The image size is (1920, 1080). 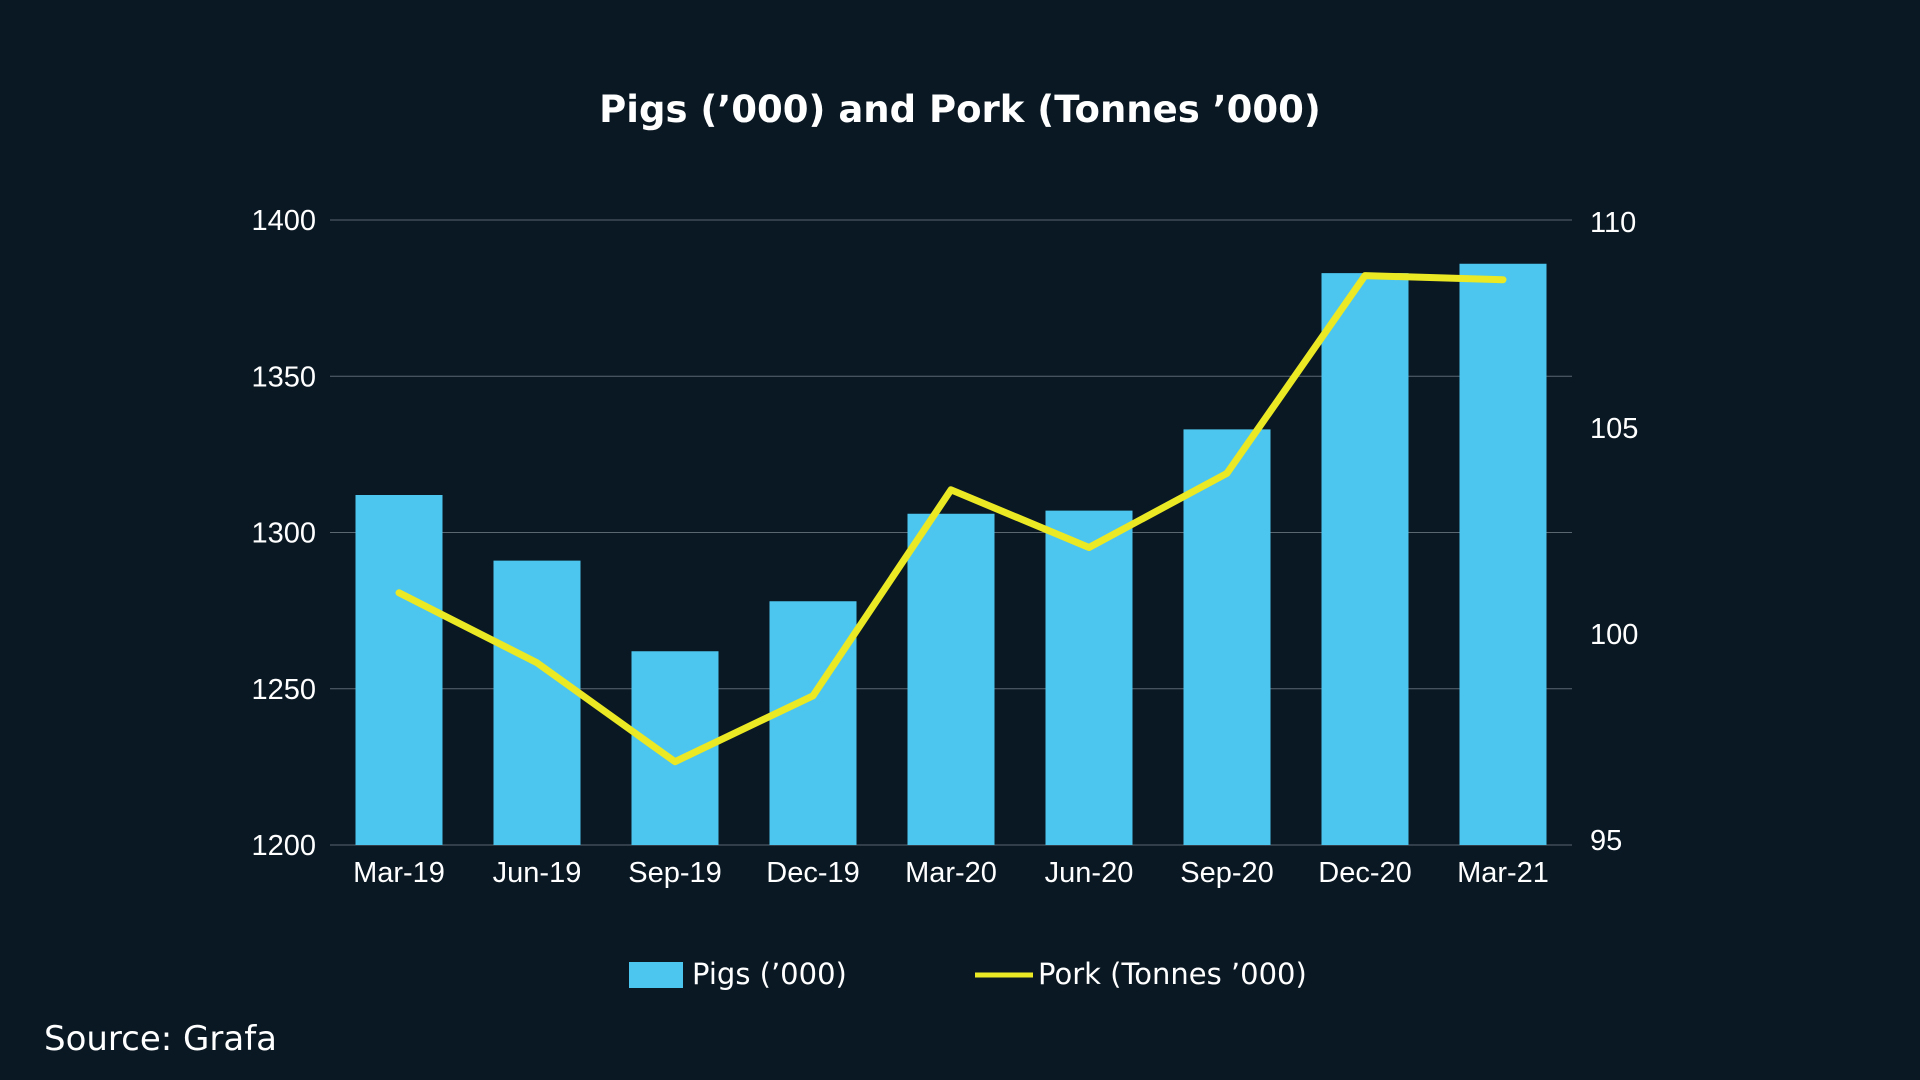 What do you see at coordinates (1606, 841) in the screenshot?
I see `right-axis-tick-label: 95` at bounding box center [1606, 841].